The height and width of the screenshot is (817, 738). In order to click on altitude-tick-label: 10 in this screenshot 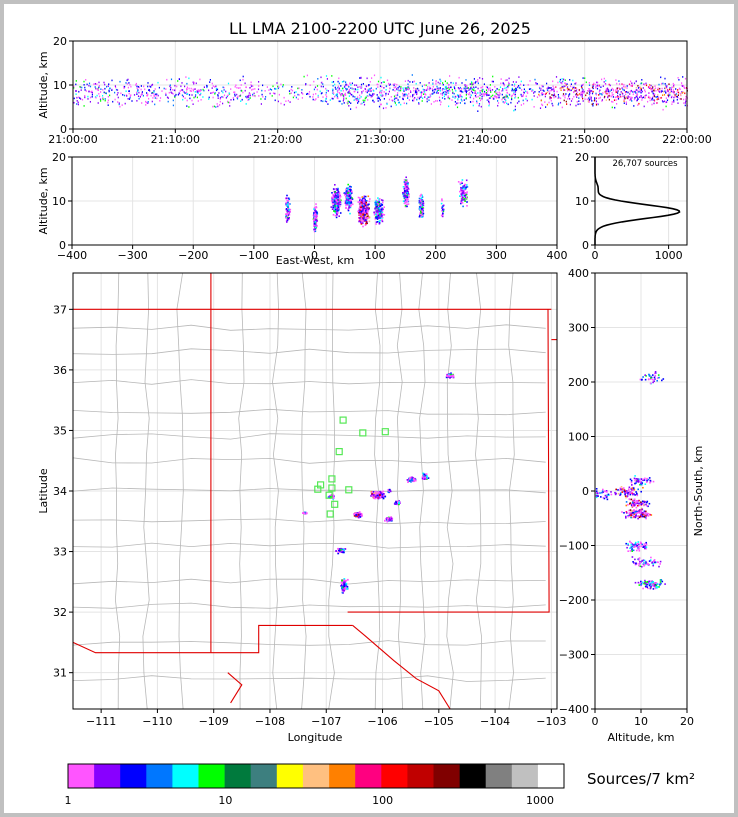, I will do `click(59, 201)`.